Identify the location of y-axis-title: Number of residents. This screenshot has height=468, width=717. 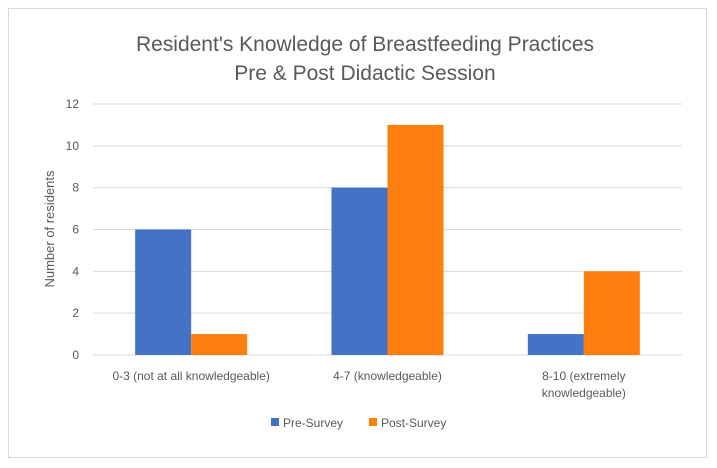
(49, 229).